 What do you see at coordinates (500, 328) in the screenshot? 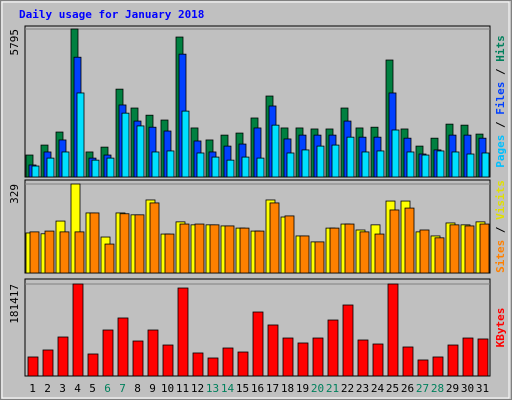
I see `legend-entry: KBytes` at bounding box center [500, 328].